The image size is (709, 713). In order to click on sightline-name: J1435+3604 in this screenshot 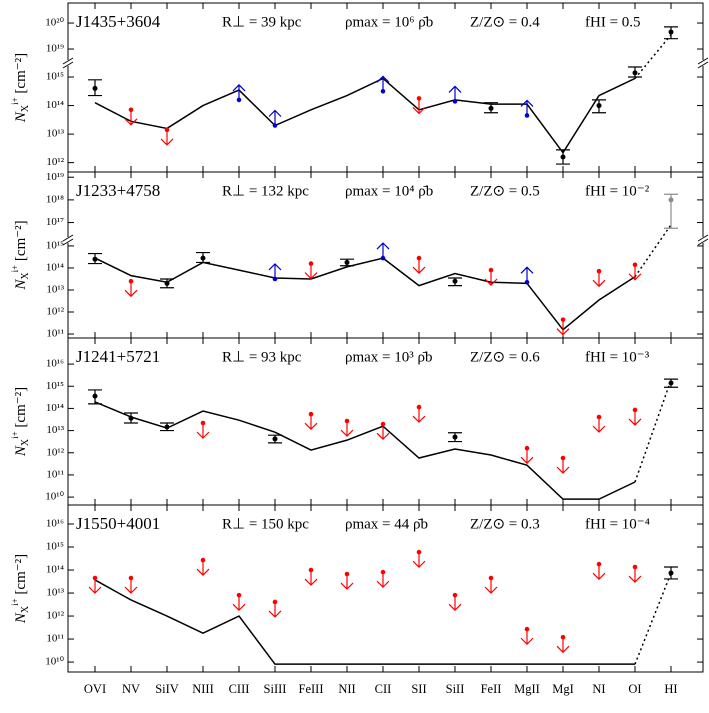, I will do `click(118, 21)`.